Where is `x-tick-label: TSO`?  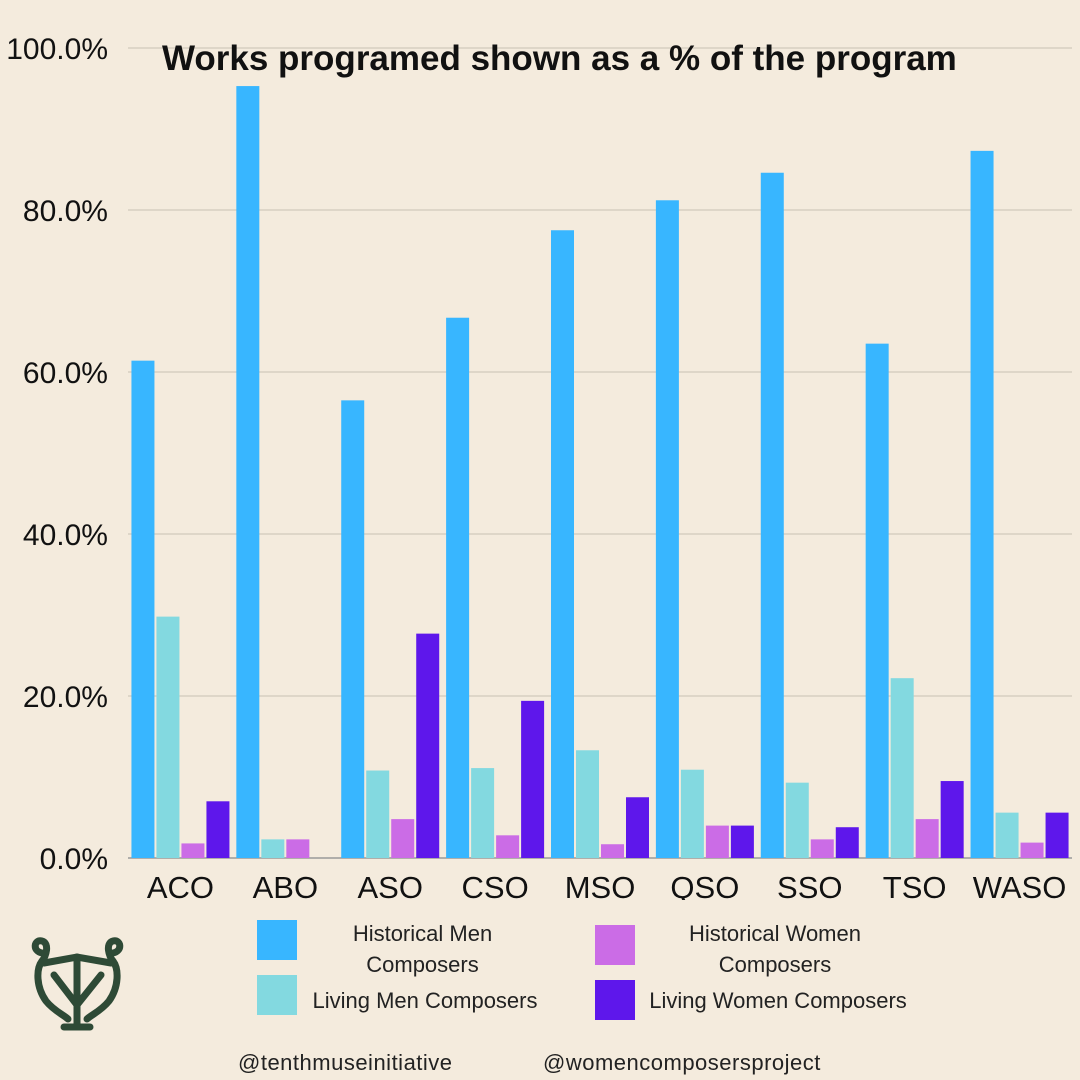 x-tick-label: TSO is located at coordinates (915, 885).